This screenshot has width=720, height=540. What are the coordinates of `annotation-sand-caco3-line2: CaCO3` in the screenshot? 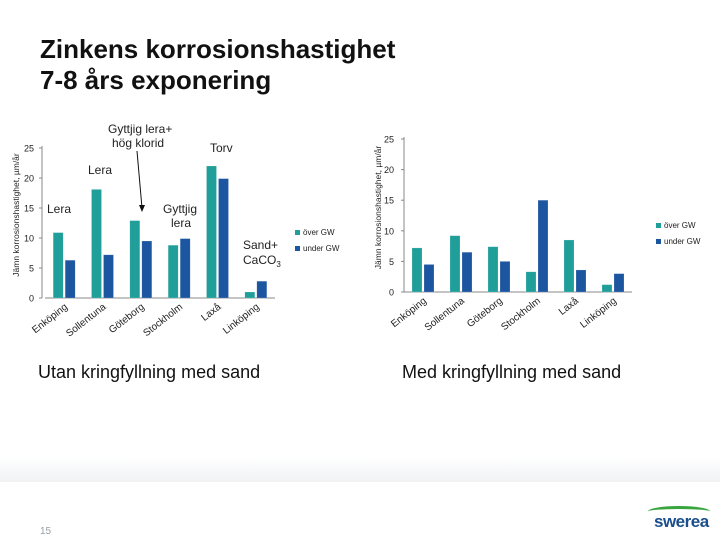 It's located at (262, 261).